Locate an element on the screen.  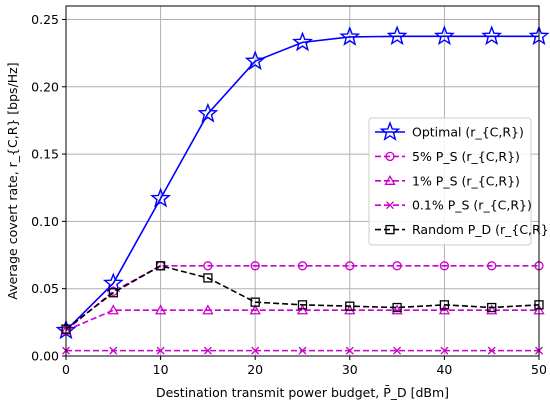
legend-item: Optimal (r_{C,R}) is located at coordinates (449, 131).